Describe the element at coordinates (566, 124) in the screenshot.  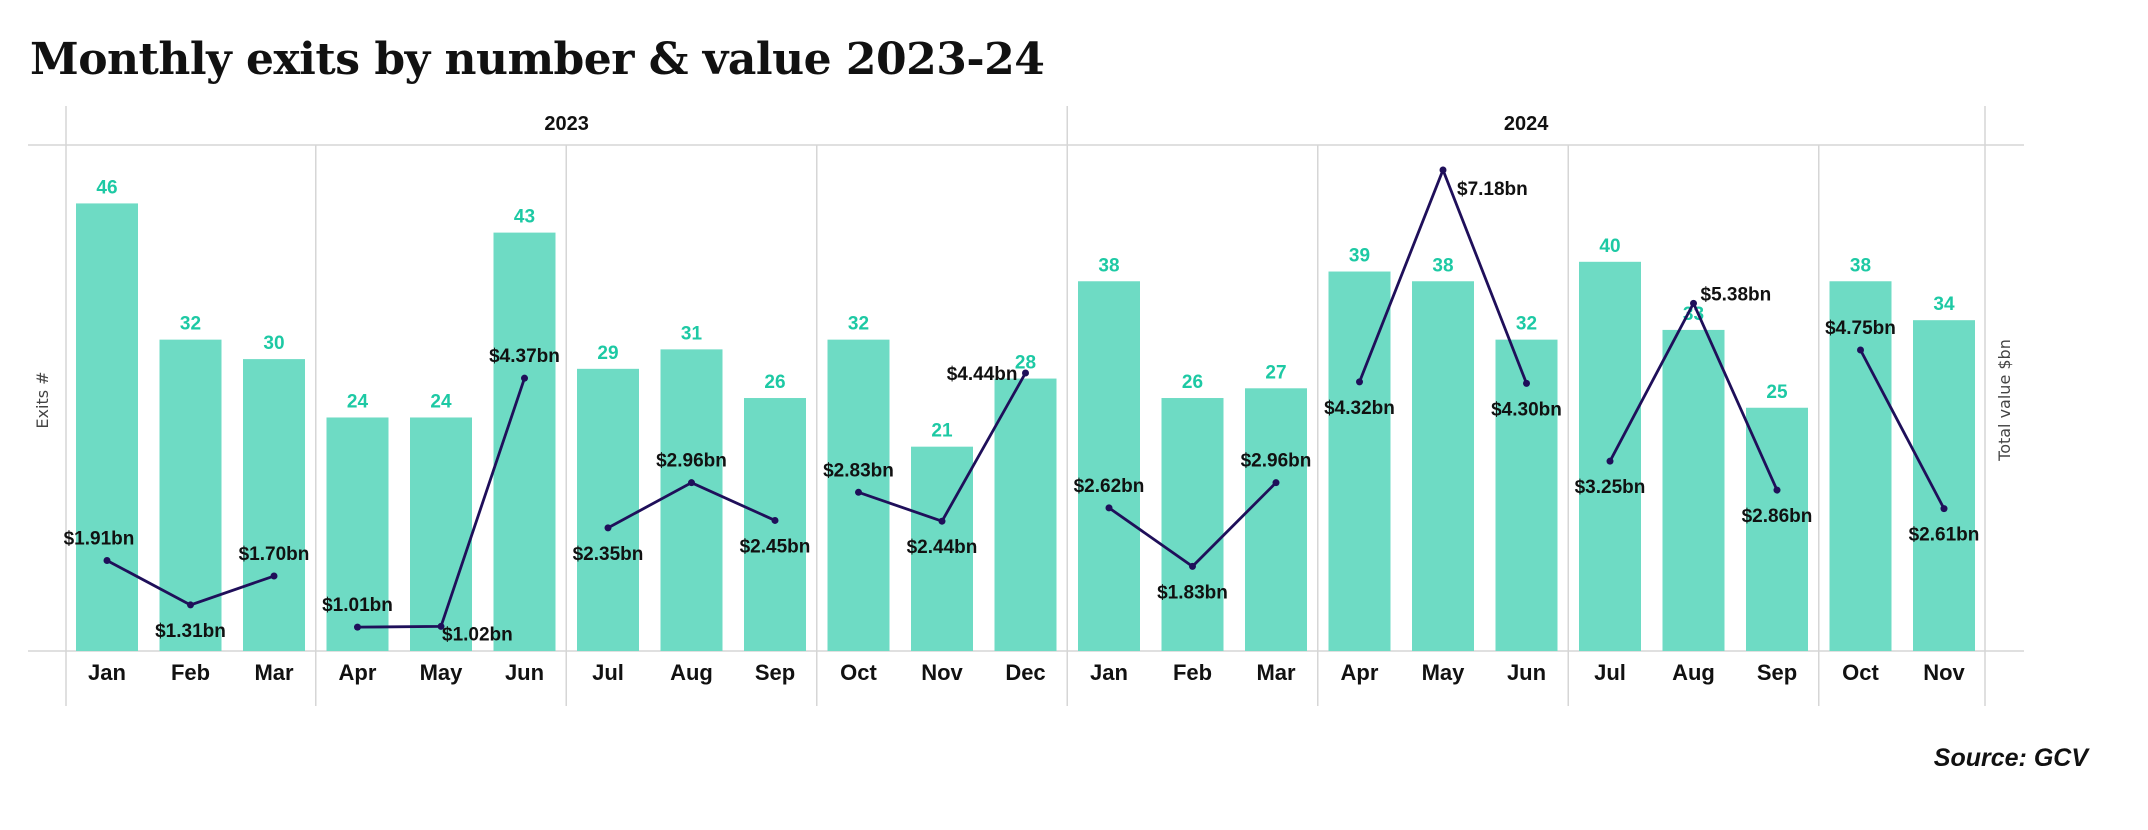
I see `year-label: 2023` at that location.